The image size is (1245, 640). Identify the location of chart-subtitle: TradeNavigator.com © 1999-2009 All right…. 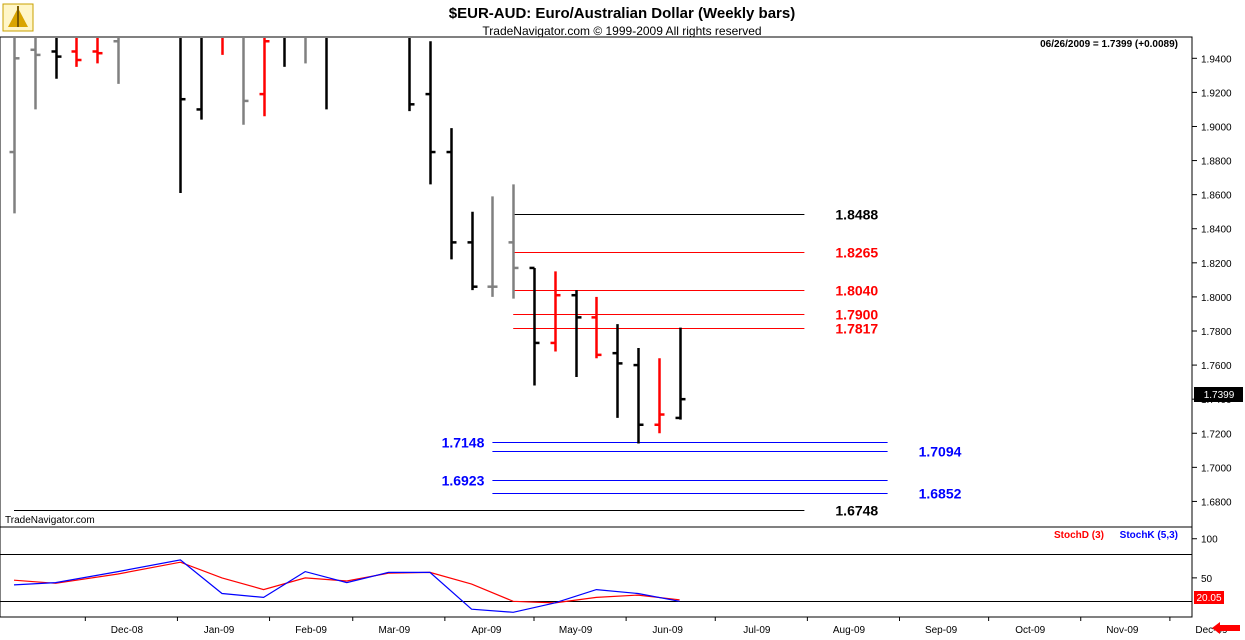
(621, 31).